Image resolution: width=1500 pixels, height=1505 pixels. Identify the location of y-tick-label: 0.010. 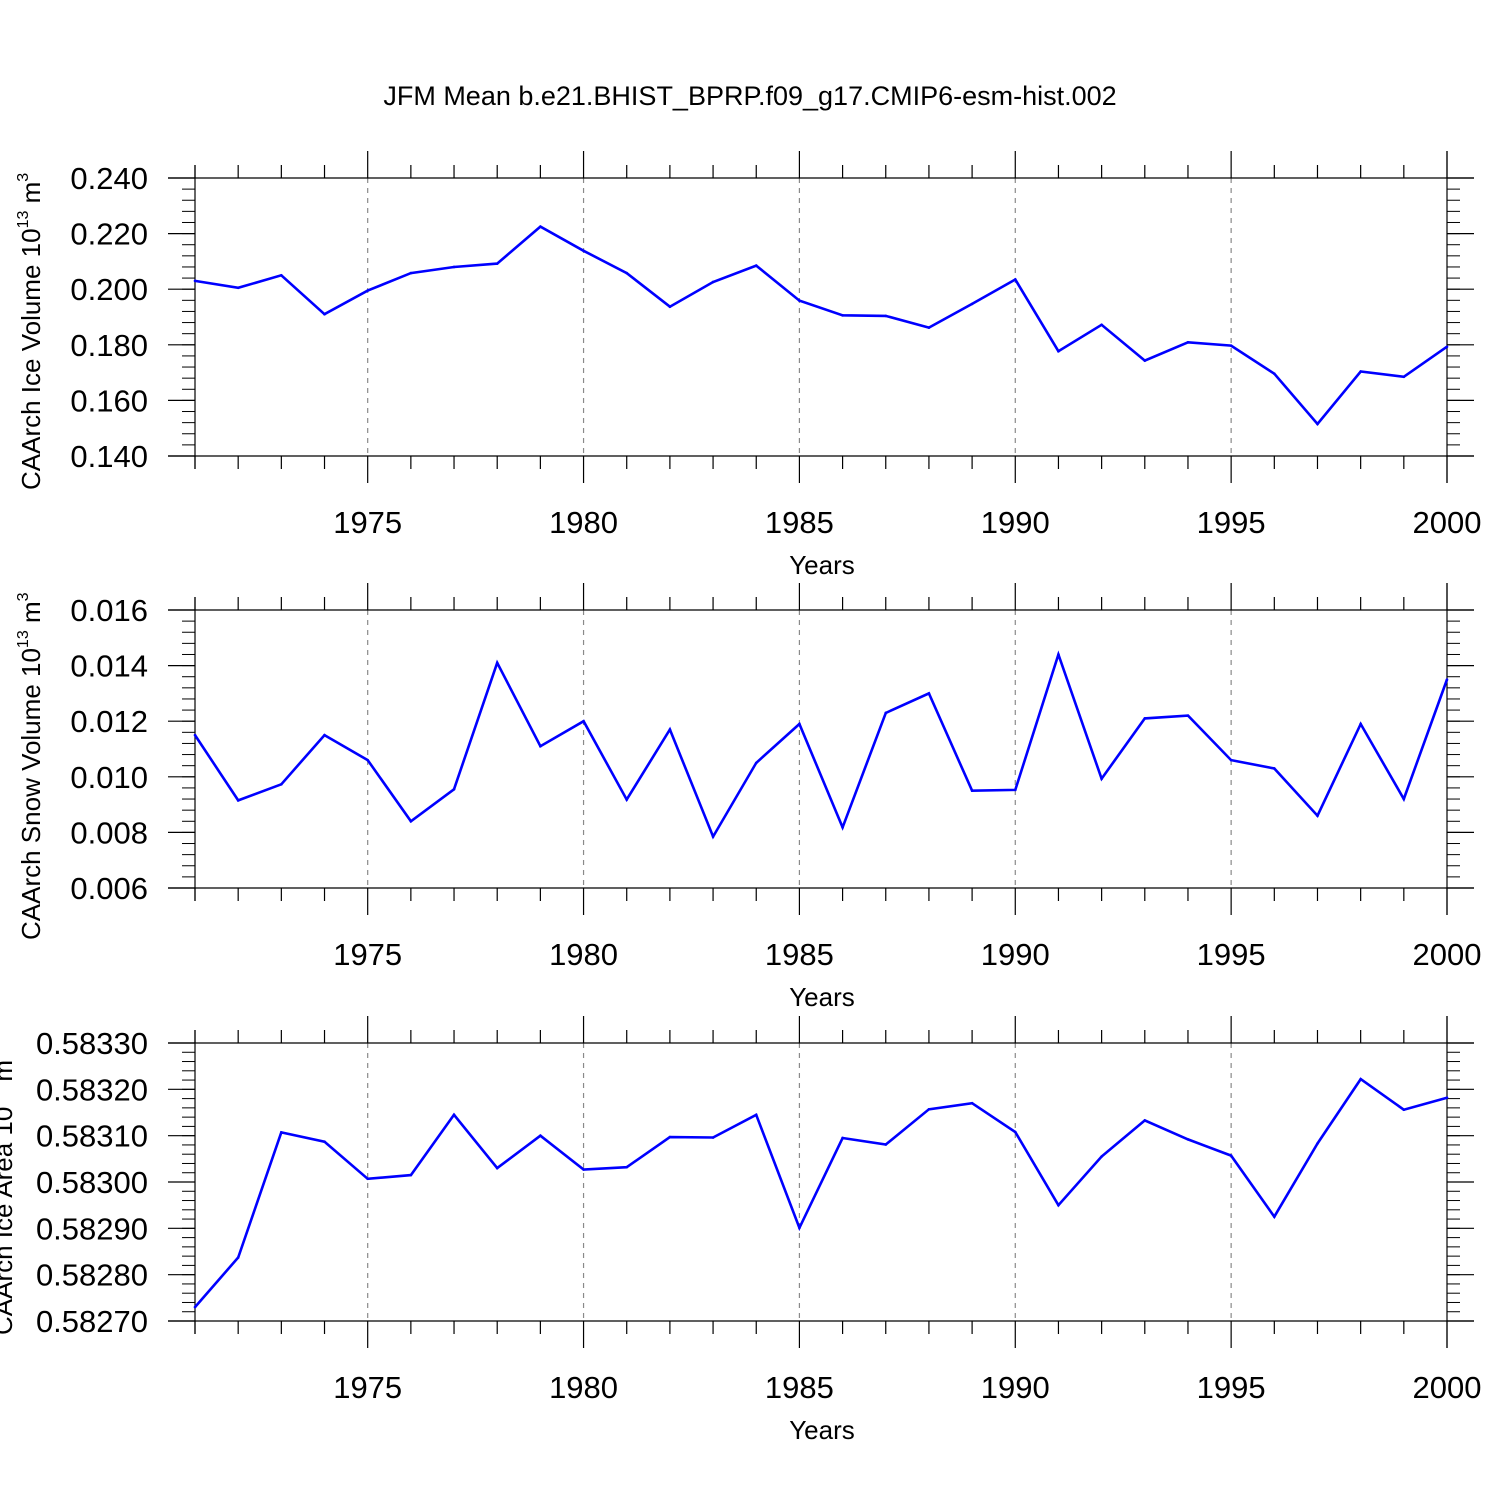
(109, 777).